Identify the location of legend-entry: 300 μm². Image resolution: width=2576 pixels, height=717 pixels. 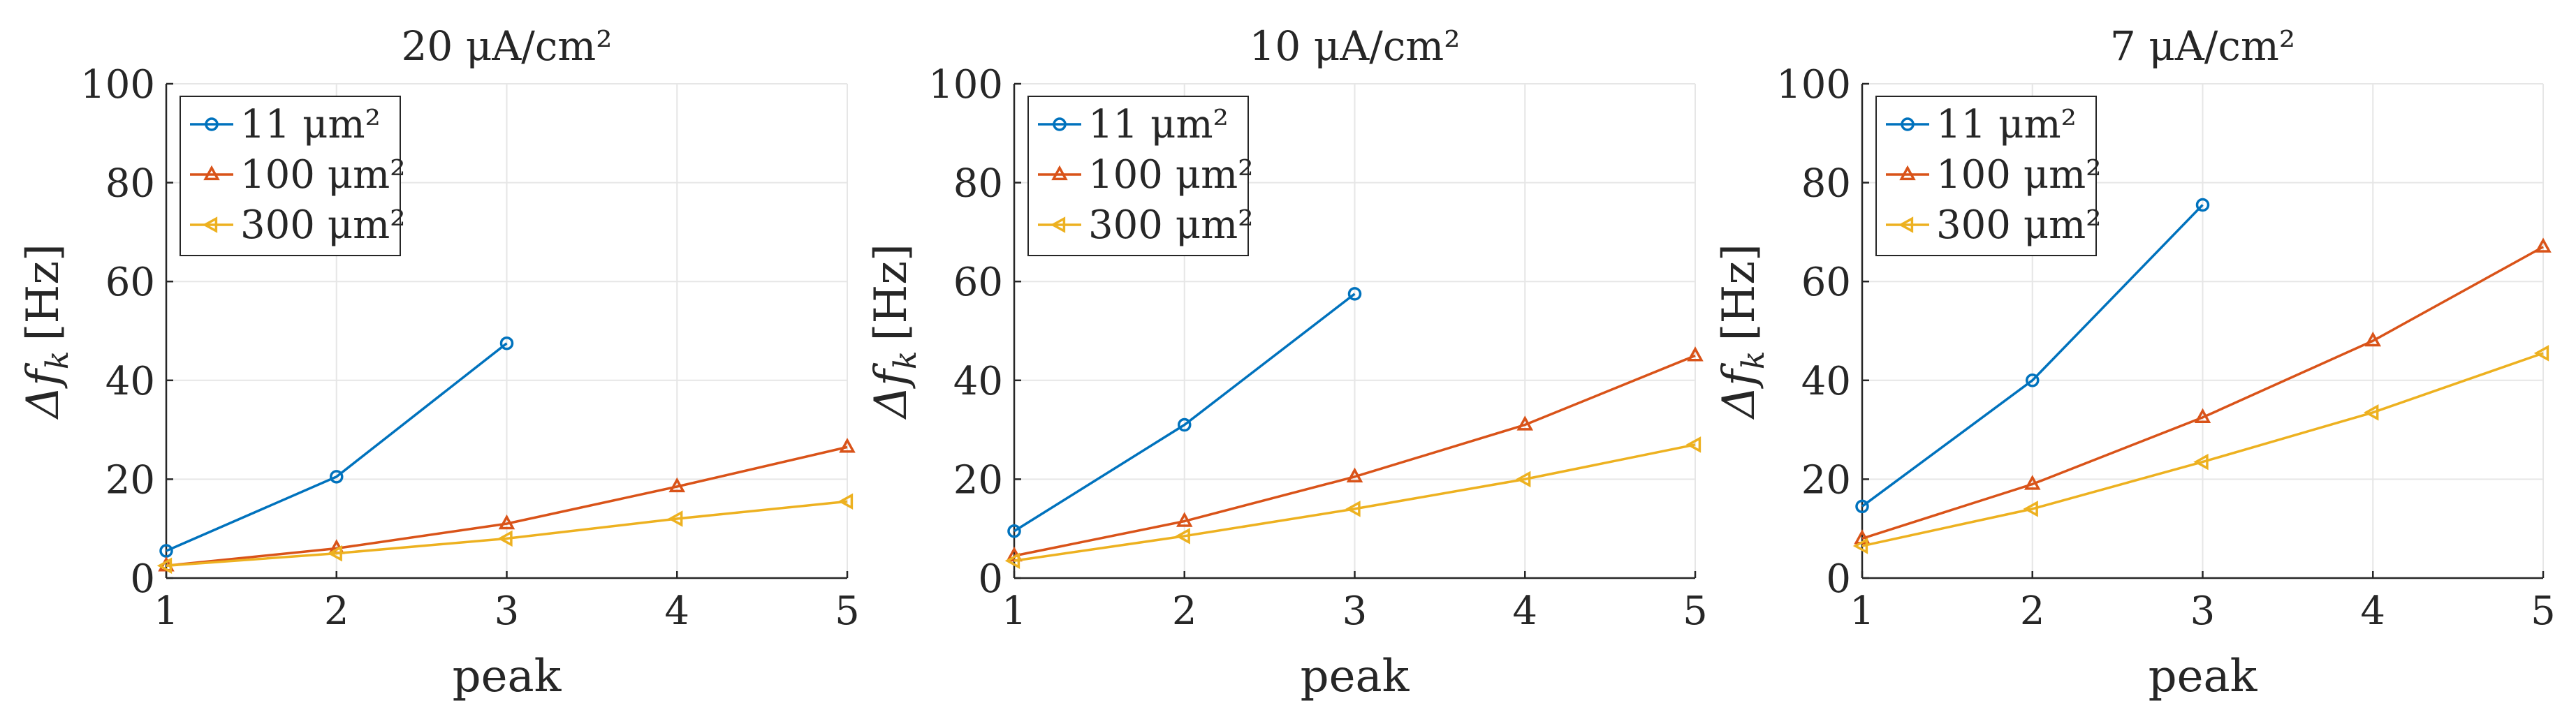
(2019, 225).